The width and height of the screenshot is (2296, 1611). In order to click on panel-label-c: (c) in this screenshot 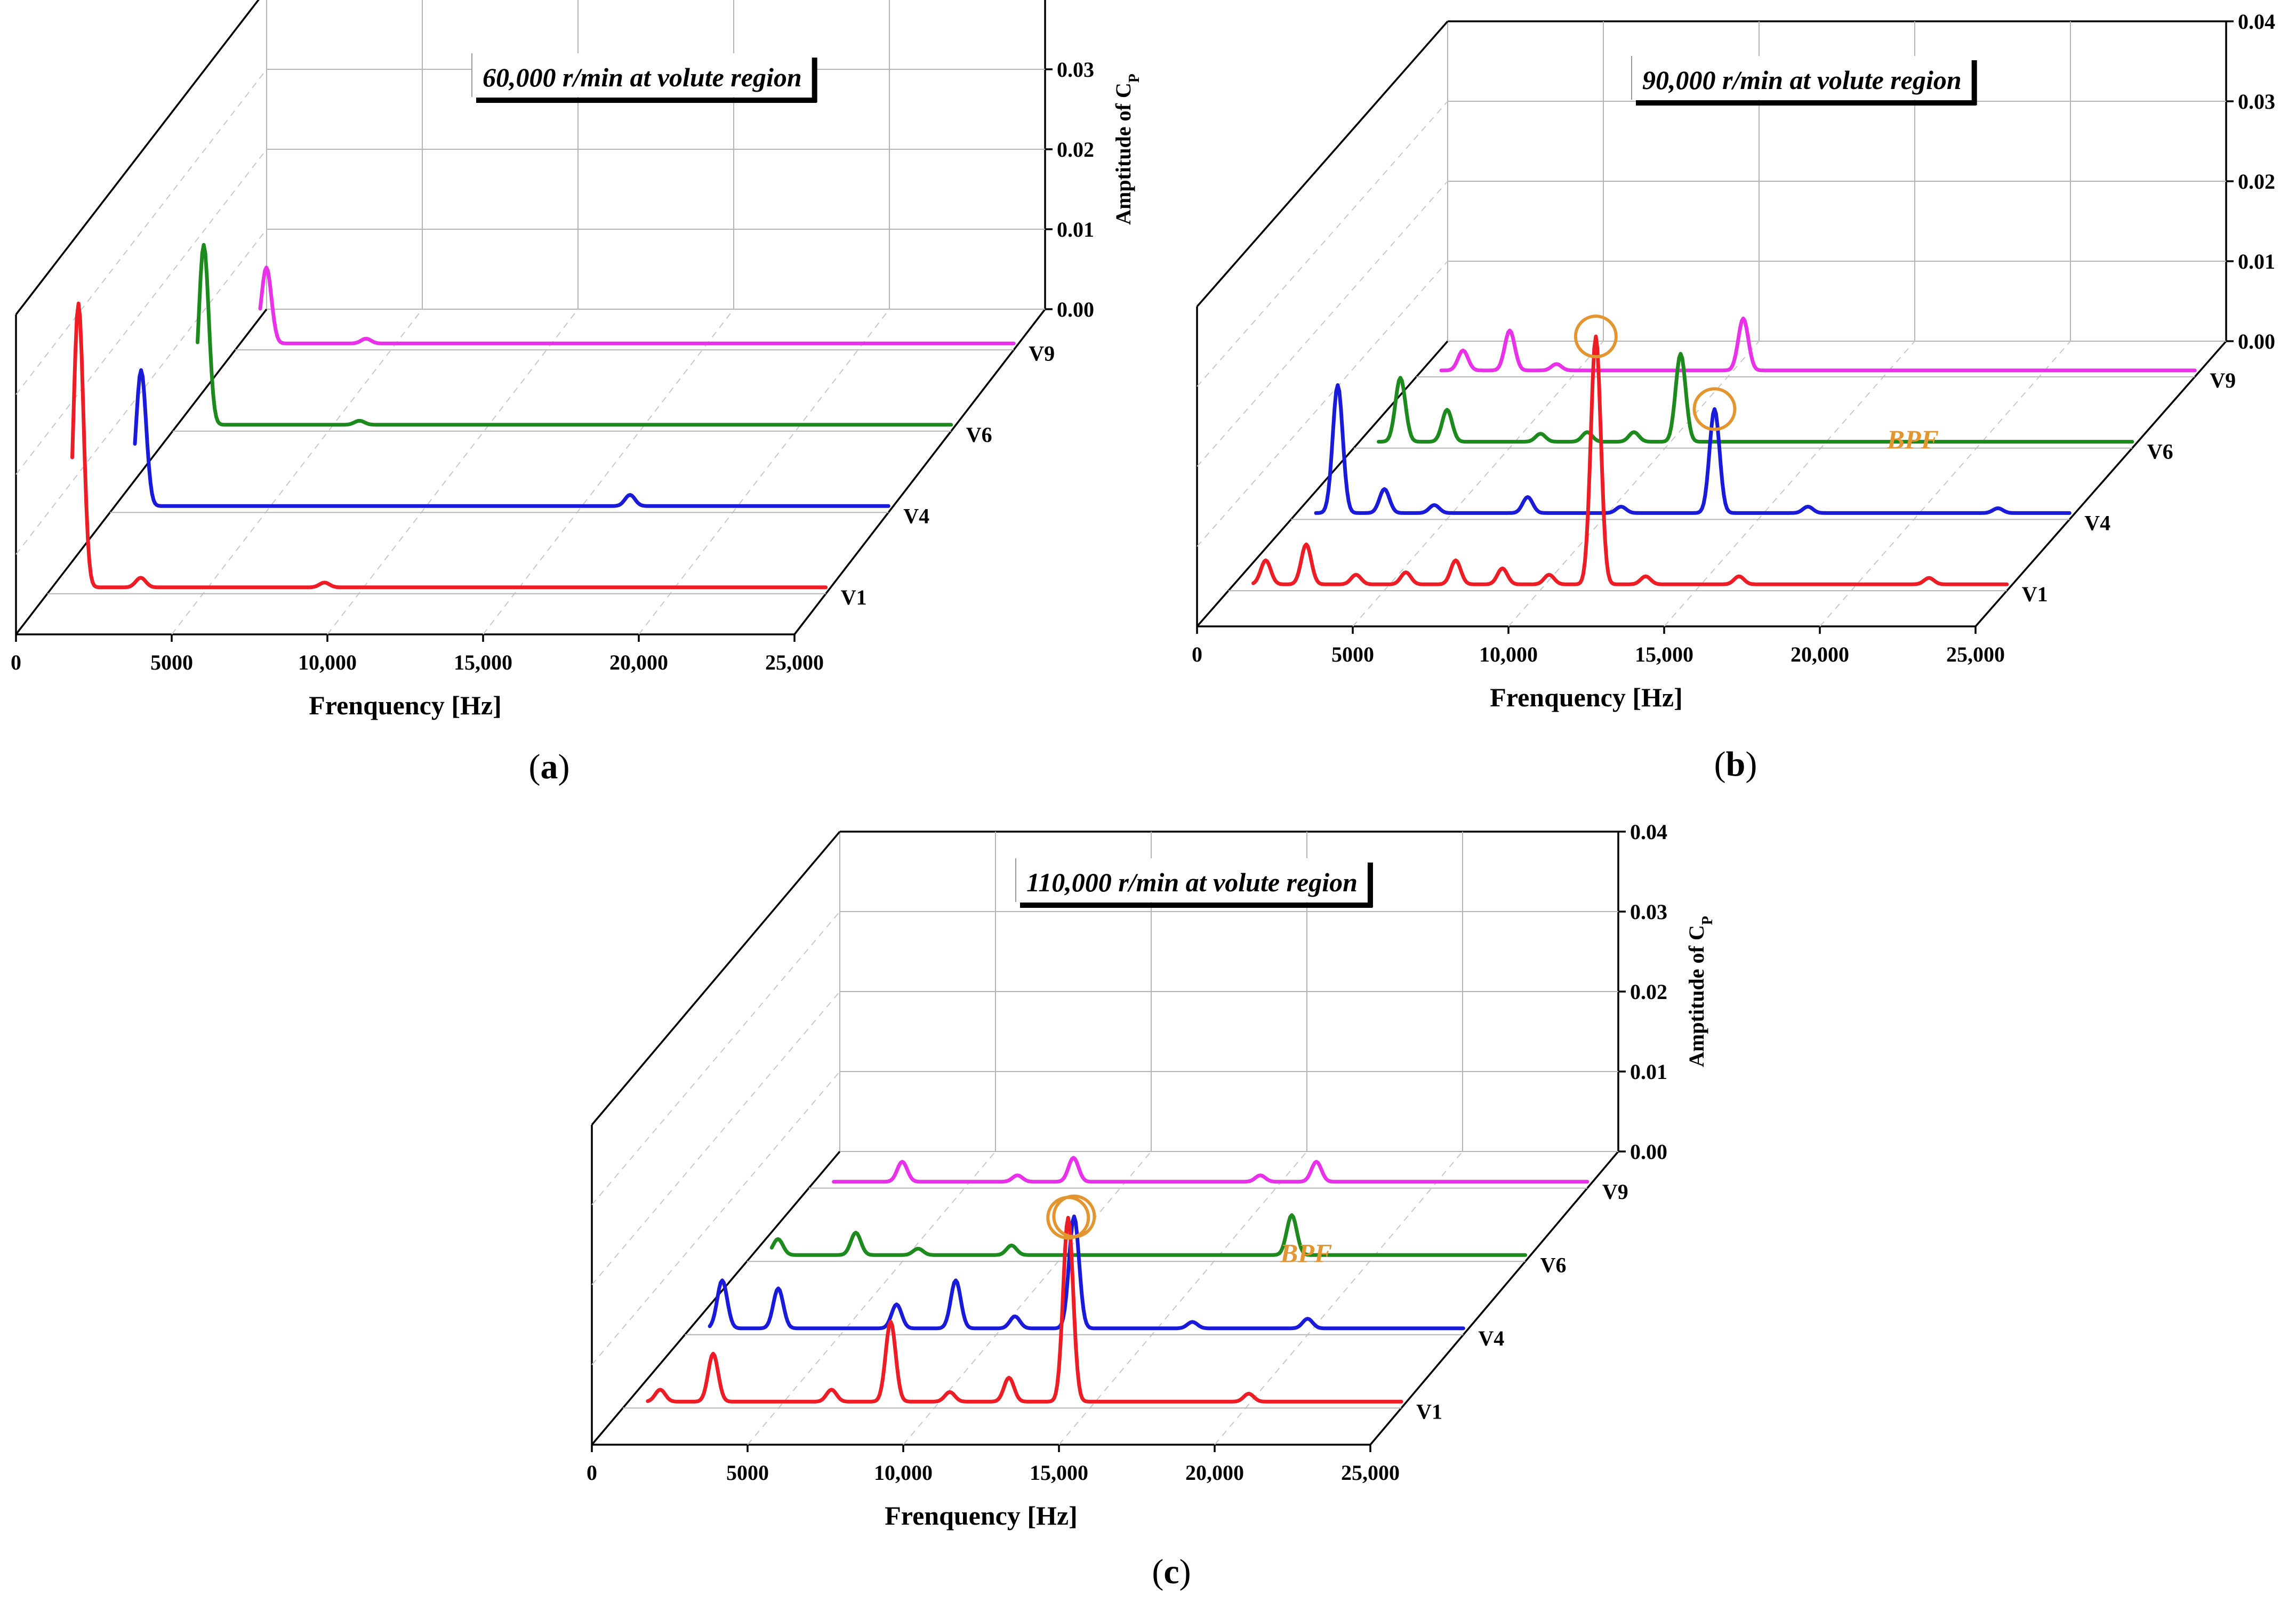, I will do `click(1171, 1571)`.